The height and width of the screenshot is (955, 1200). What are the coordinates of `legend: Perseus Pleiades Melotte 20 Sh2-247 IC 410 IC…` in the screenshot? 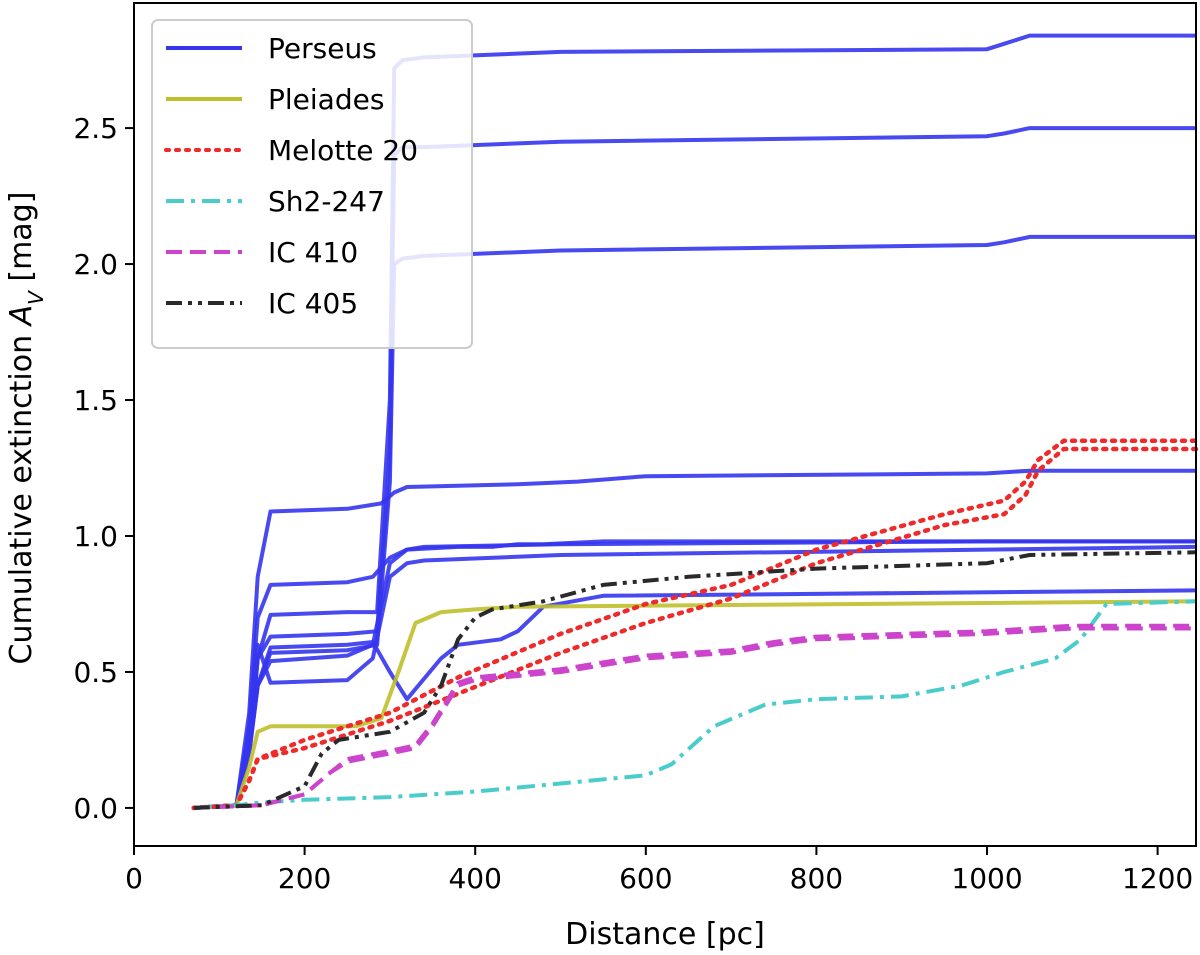 It's located at (312, 184).